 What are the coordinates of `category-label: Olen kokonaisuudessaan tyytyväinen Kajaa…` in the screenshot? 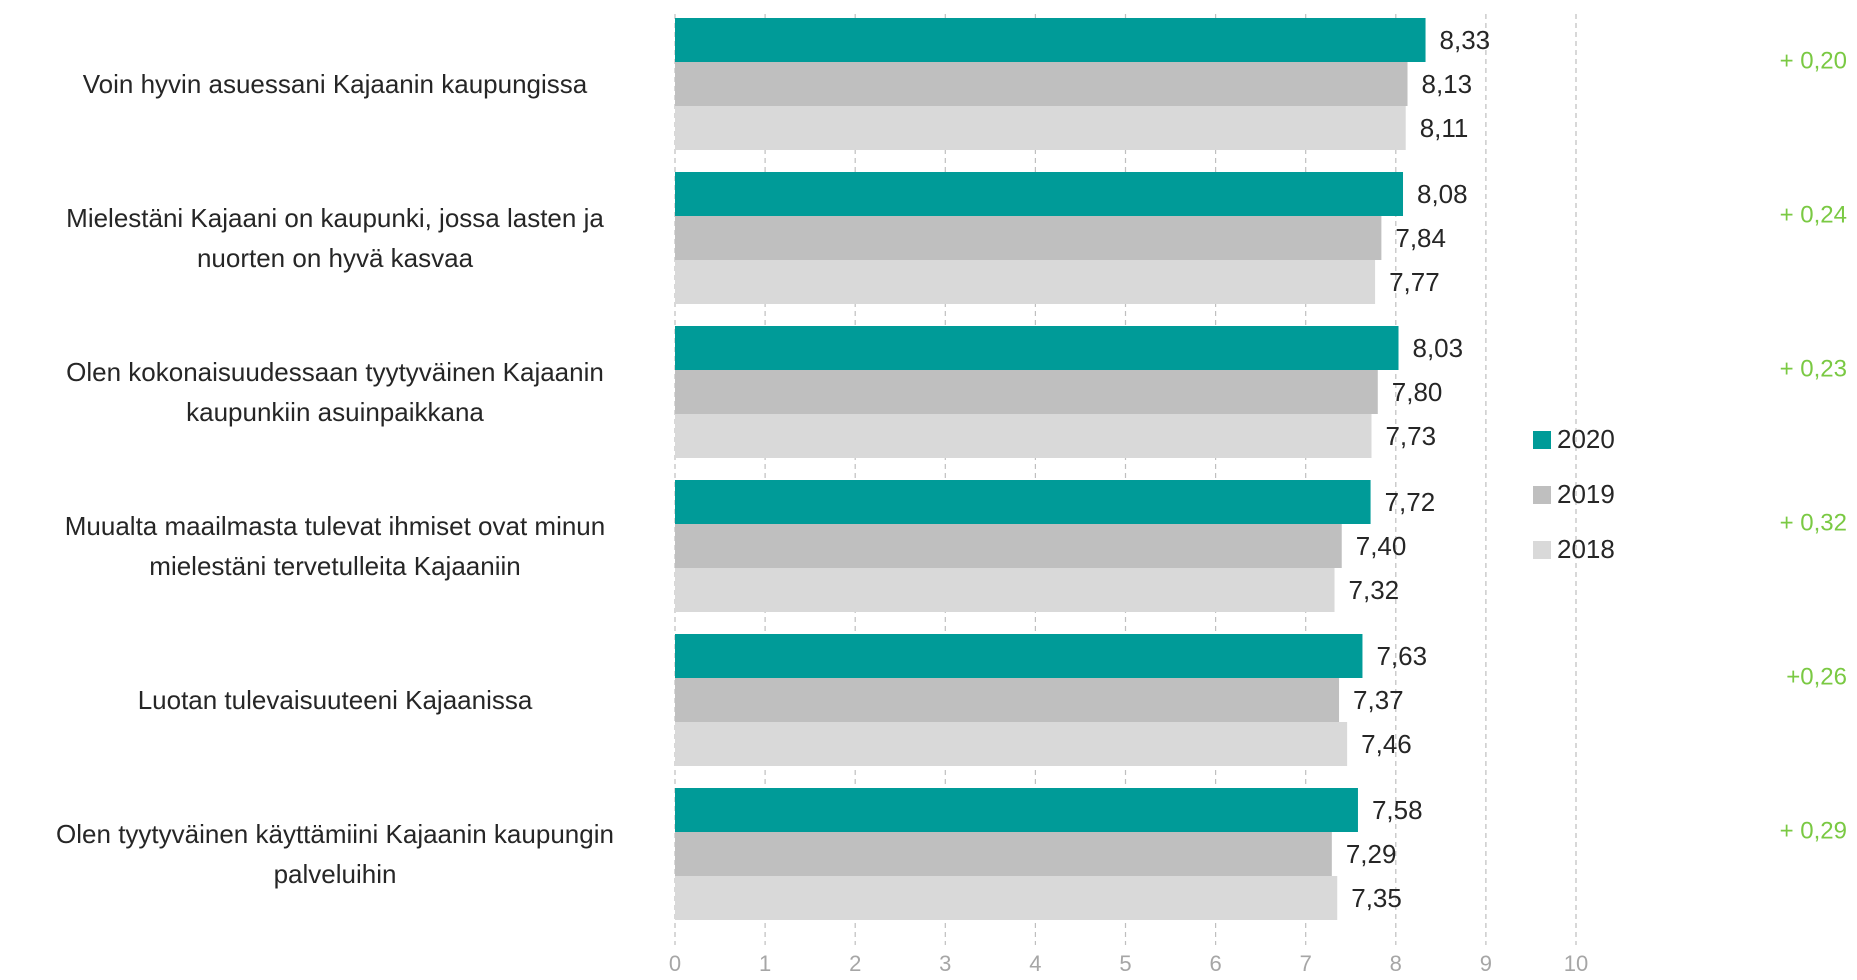 It's located at (335, 392).